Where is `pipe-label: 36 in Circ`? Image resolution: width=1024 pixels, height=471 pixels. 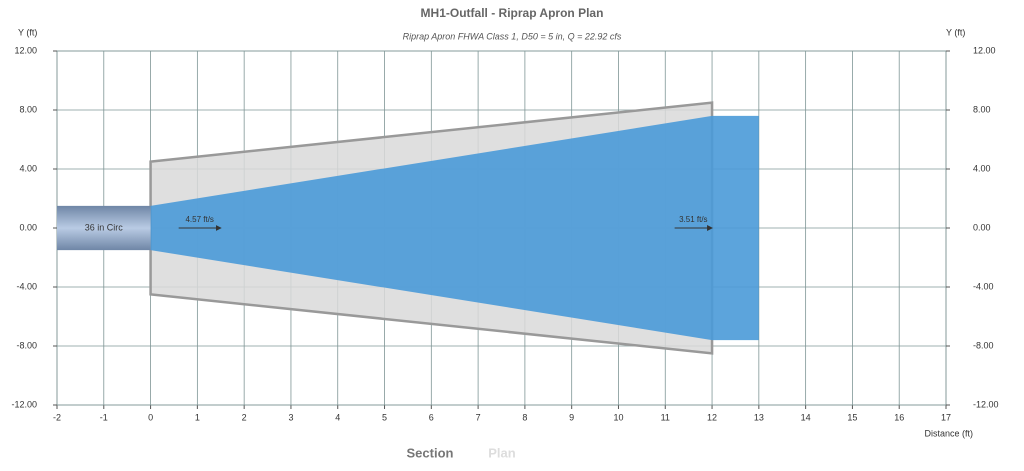 pipe-label: 36 in Circ is located at coordinates (104, 227).